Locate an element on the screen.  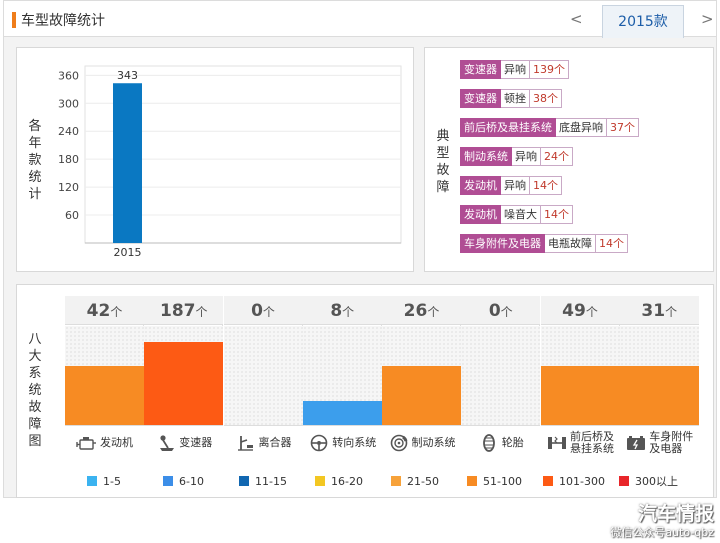
next-year-button: > is located at coordinates (707, 19).